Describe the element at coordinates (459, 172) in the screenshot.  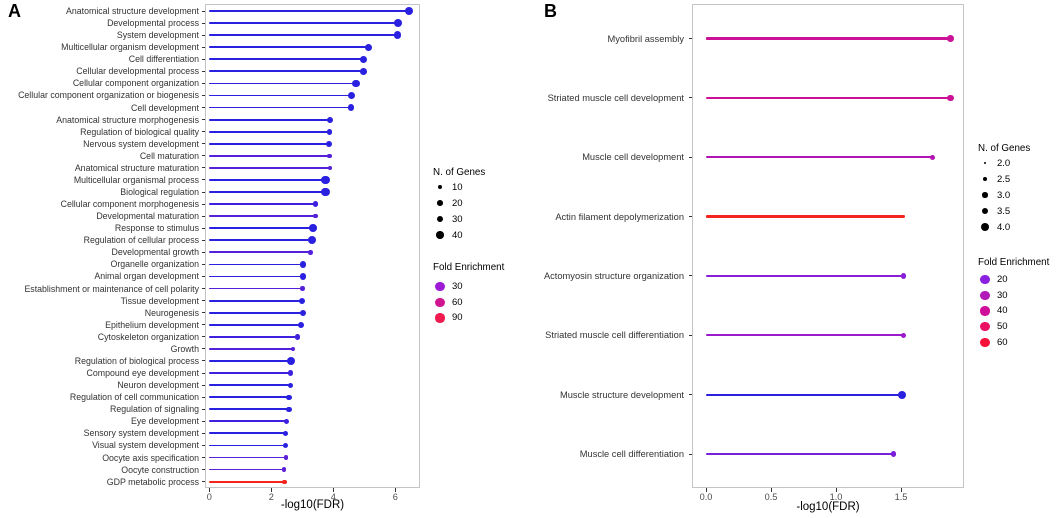
I see `legend-a-size-title: N. of Genes` at that location.